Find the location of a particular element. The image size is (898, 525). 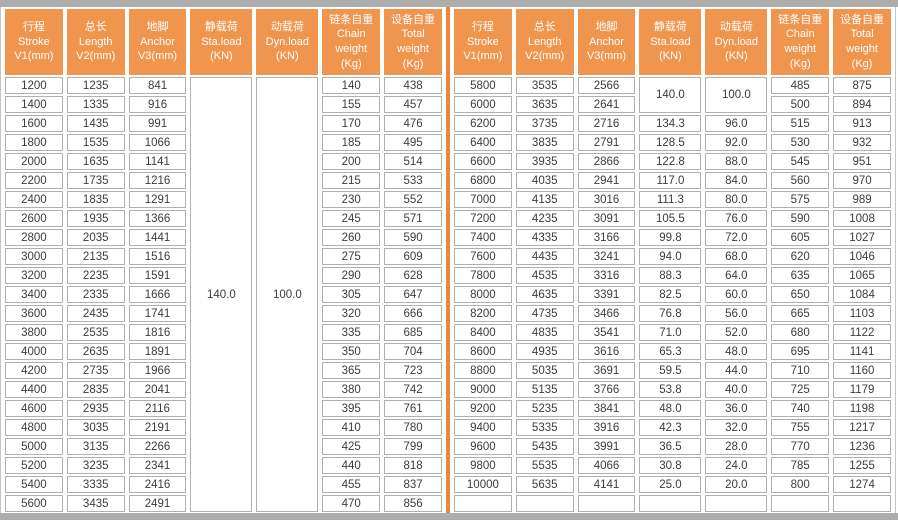

table-cell: 40.0 is located at coordinates (736, 389).